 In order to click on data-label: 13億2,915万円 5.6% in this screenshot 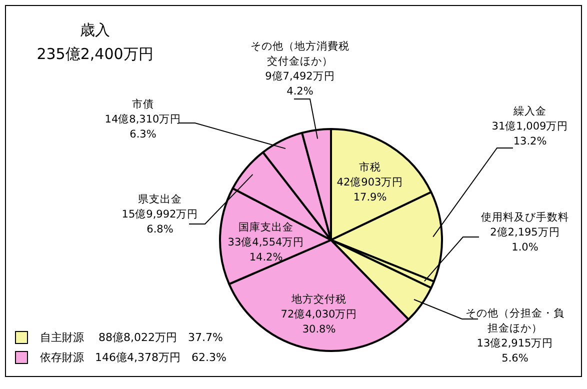, I will do `click(515, 350)`.